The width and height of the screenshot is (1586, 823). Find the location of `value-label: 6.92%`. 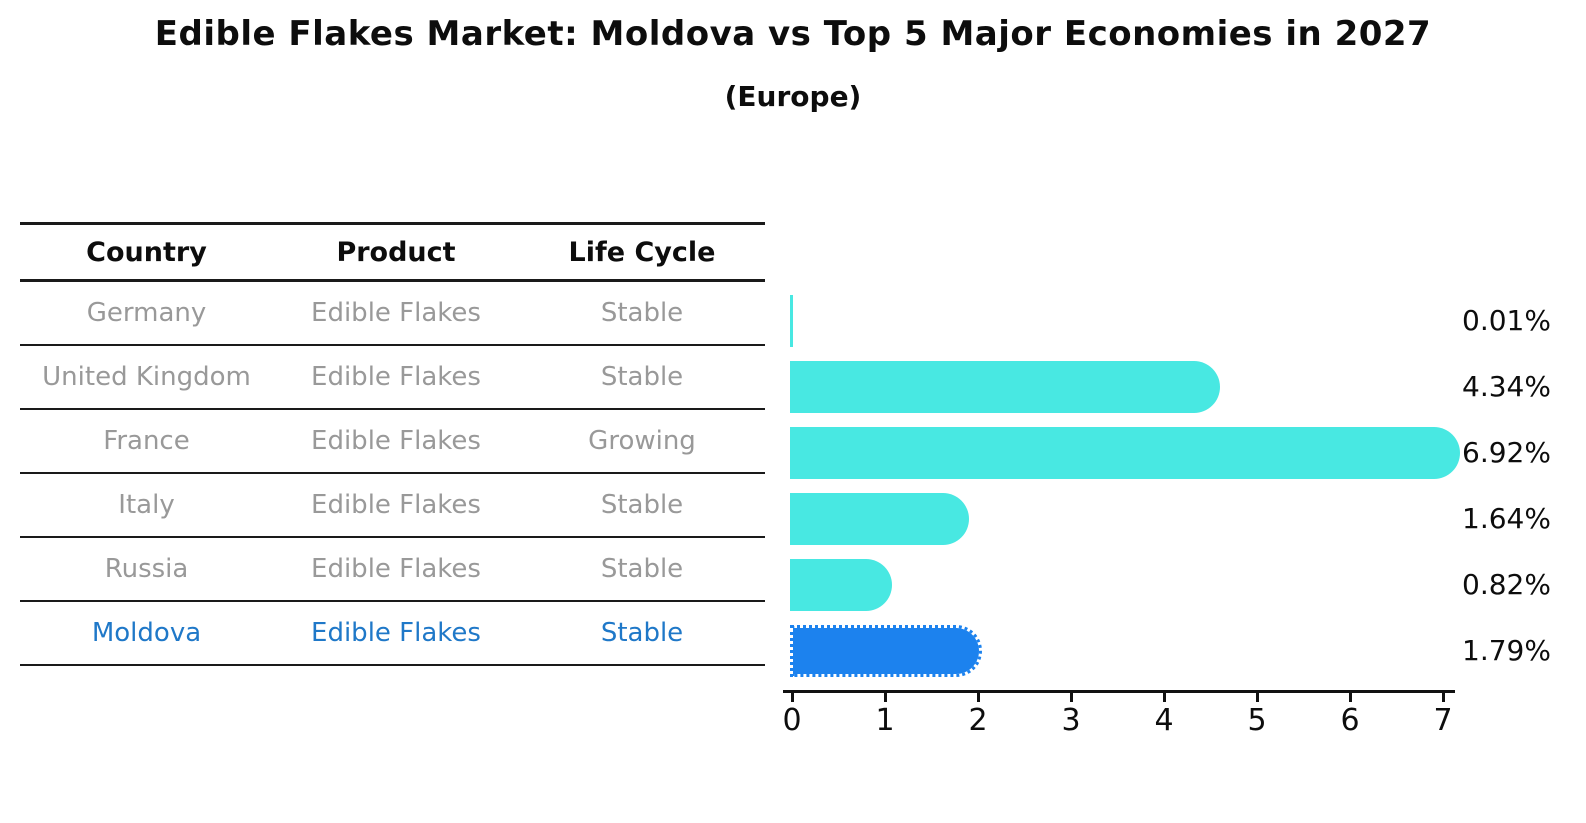

value-label: 6.92% is located at coordinates (1506, 452).